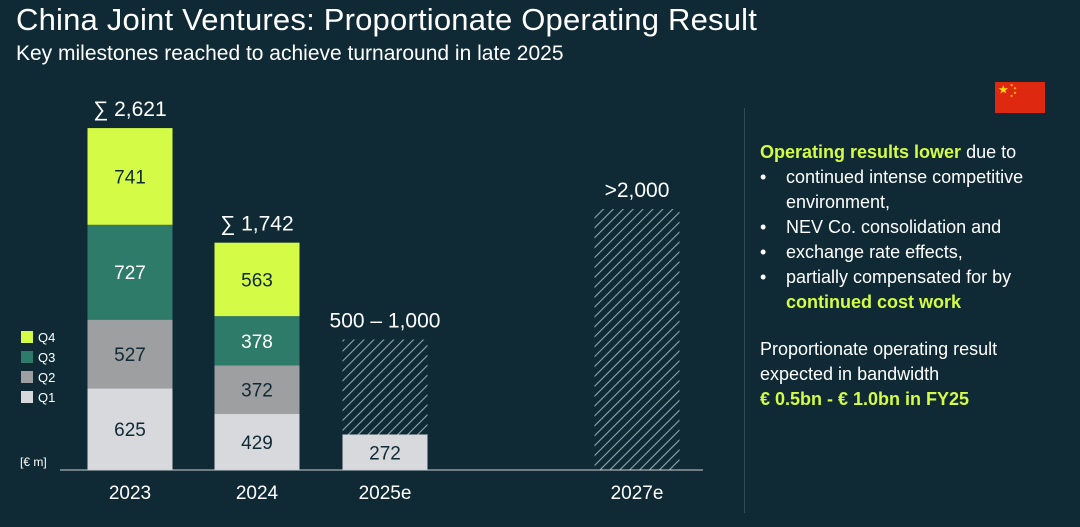  I want to click on legend-label: Q3, so click(46, 357).